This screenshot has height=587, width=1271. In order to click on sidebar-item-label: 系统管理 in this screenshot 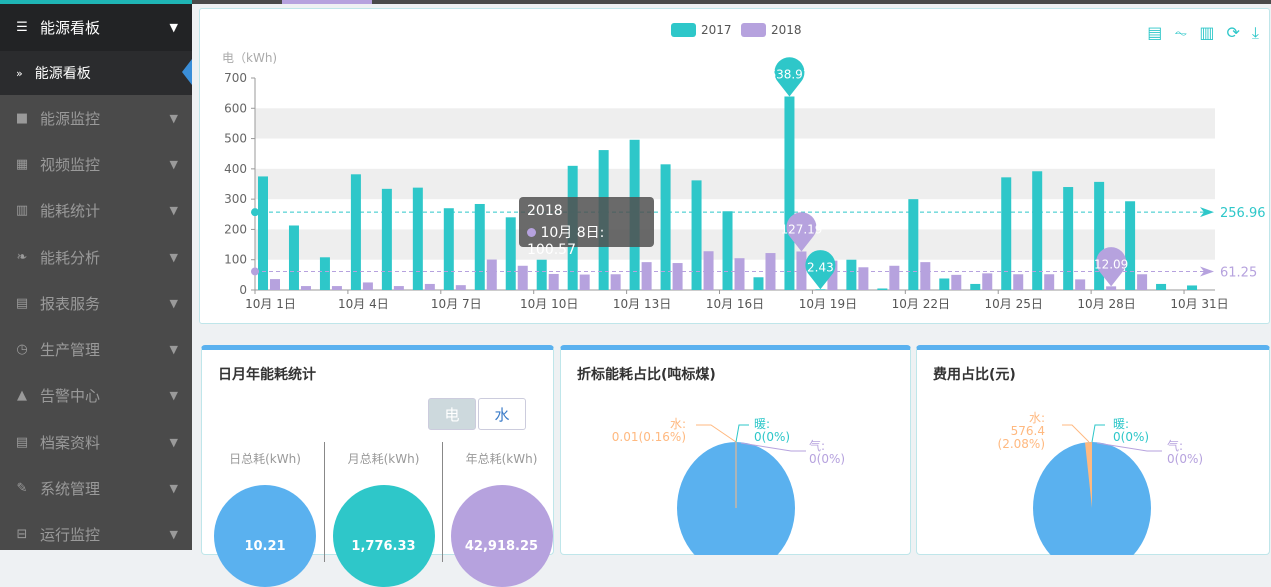, I will do `click(70, 489)`.